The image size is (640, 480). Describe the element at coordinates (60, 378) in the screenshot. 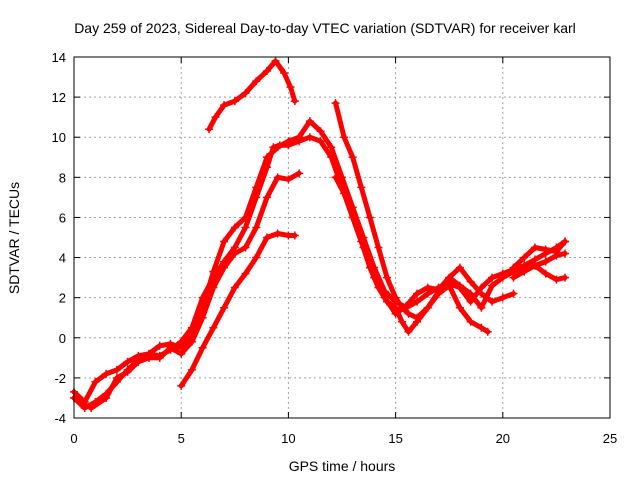

I see `y-tick-label: -2` at that location.